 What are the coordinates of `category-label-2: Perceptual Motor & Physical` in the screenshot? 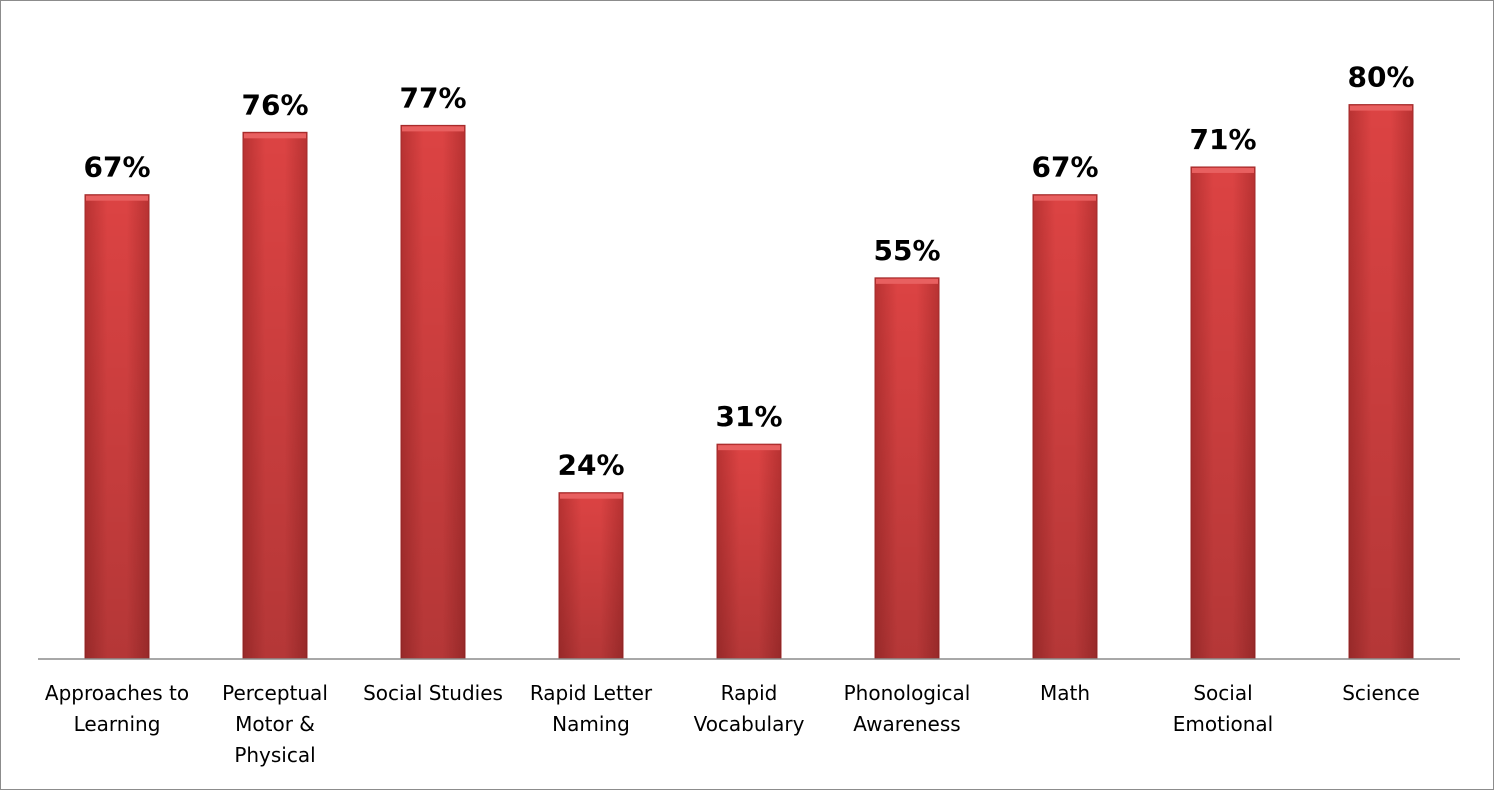 It's located at (275, 724).